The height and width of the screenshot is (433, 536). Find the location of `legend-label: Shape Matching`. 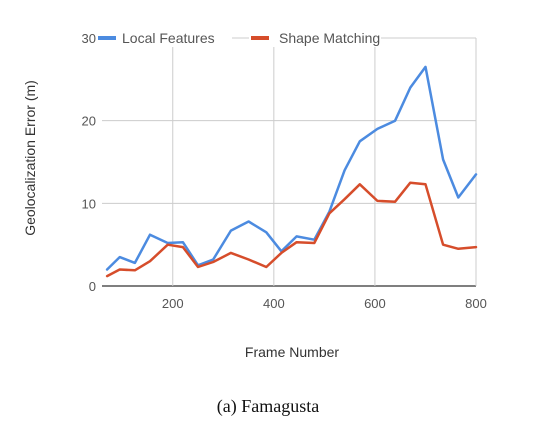

legend-label: Shape Matching is located at coordinates (329, 38).